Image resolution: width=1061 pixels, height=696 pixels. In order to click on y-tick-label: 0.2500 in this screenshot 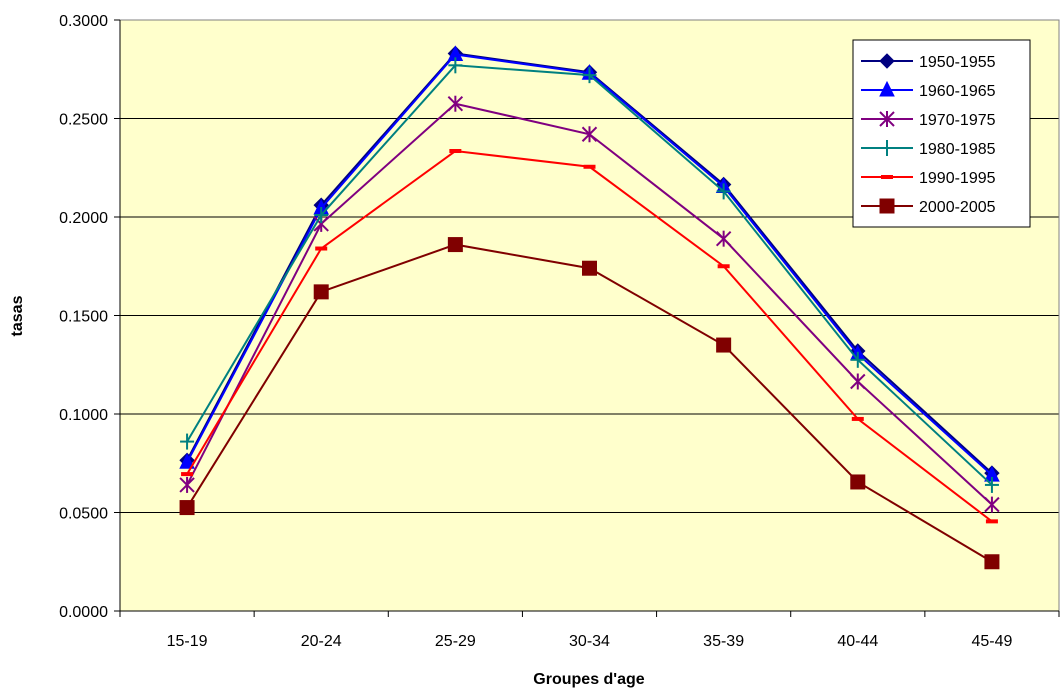, I will do `click(83, 120)`.